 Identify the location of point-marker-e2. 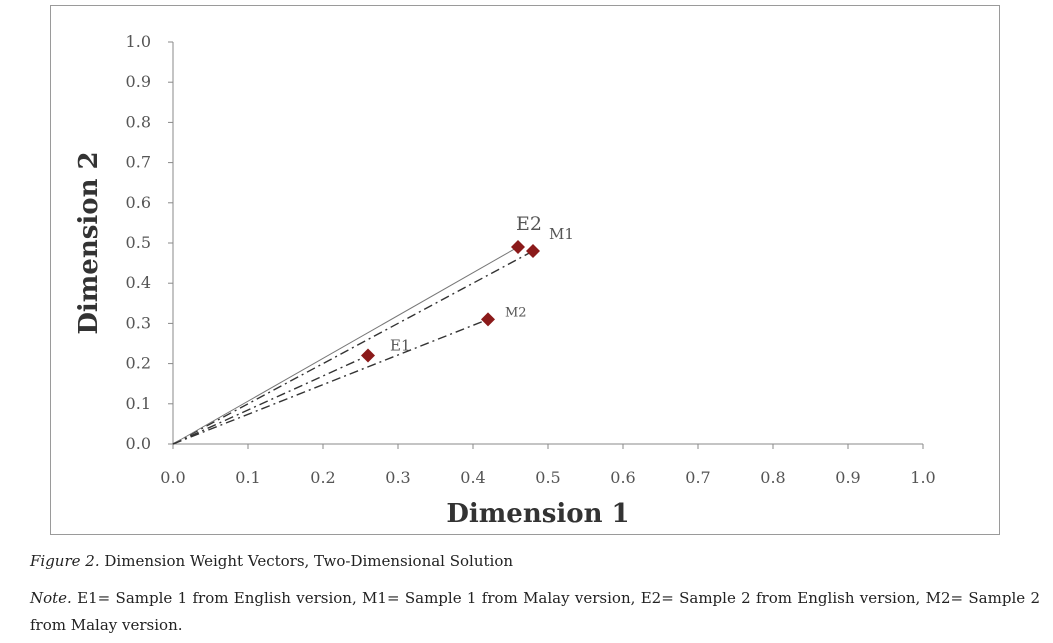
(518, 247).